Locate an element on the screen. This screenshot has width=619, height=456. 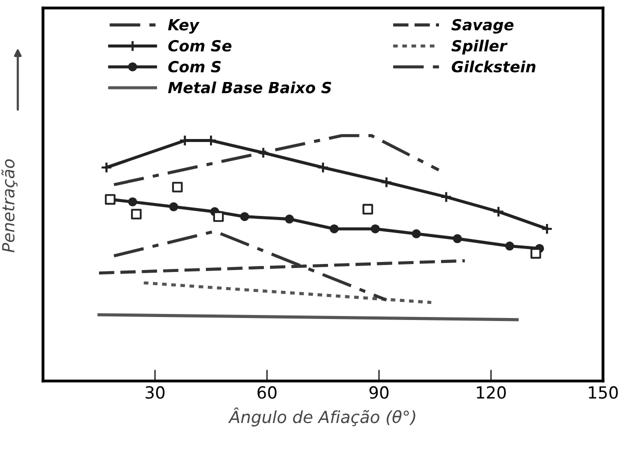
y-axis-title: Penetração is located at coordinates (9, 205).